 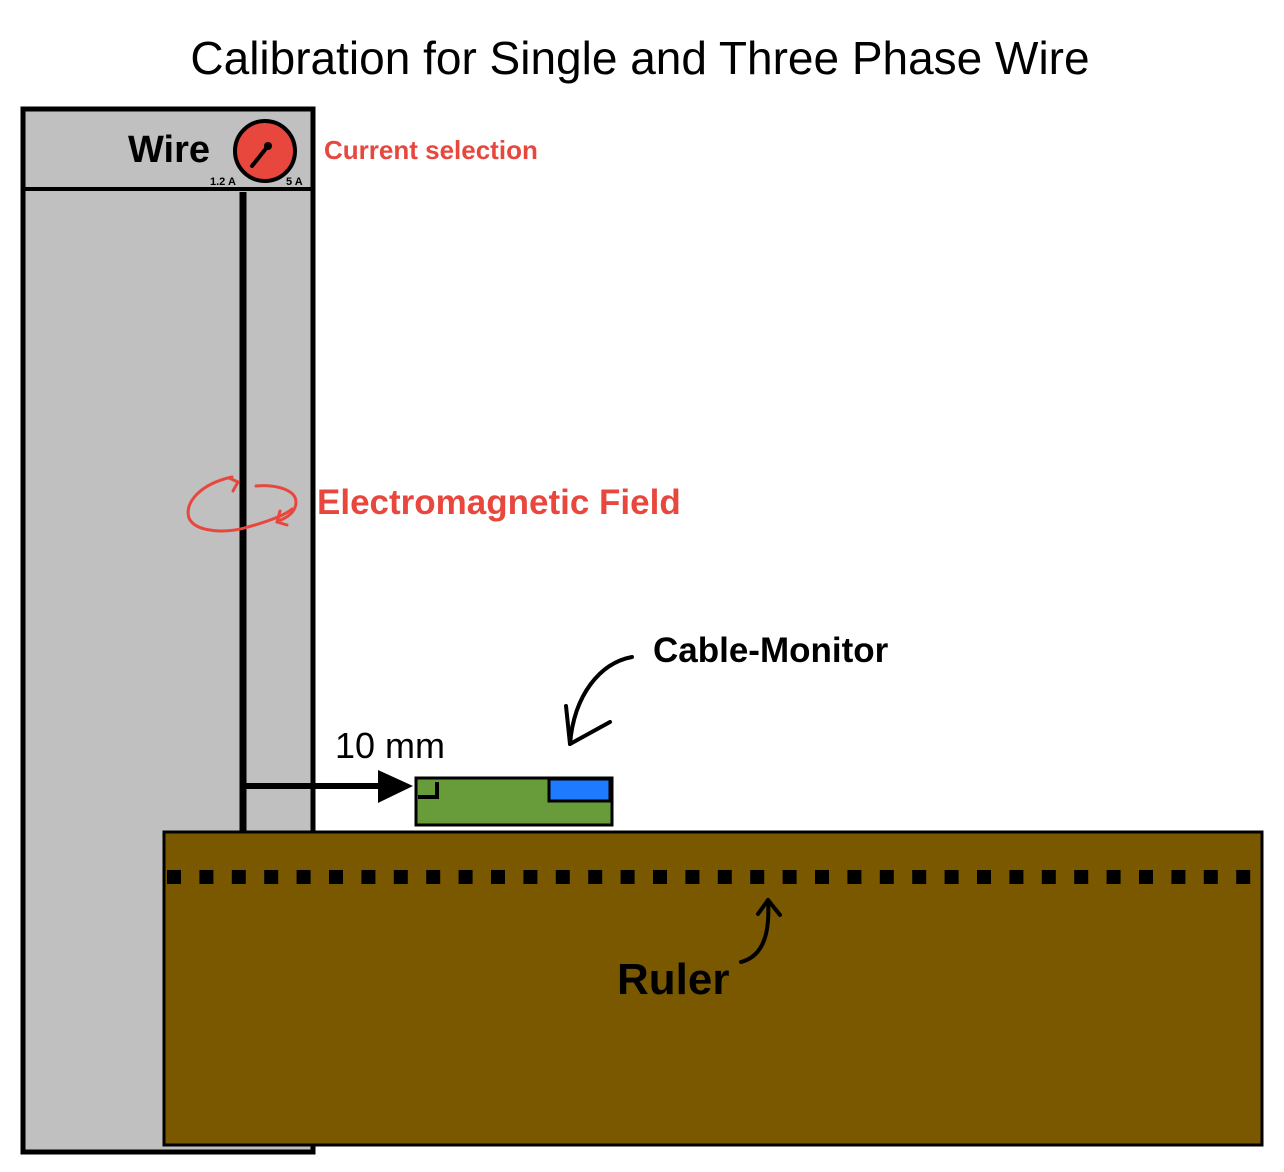 What do you see at coordinates (260, 156) in the screenshot?
I see `dial-needle` at bounding box center [260, 156].